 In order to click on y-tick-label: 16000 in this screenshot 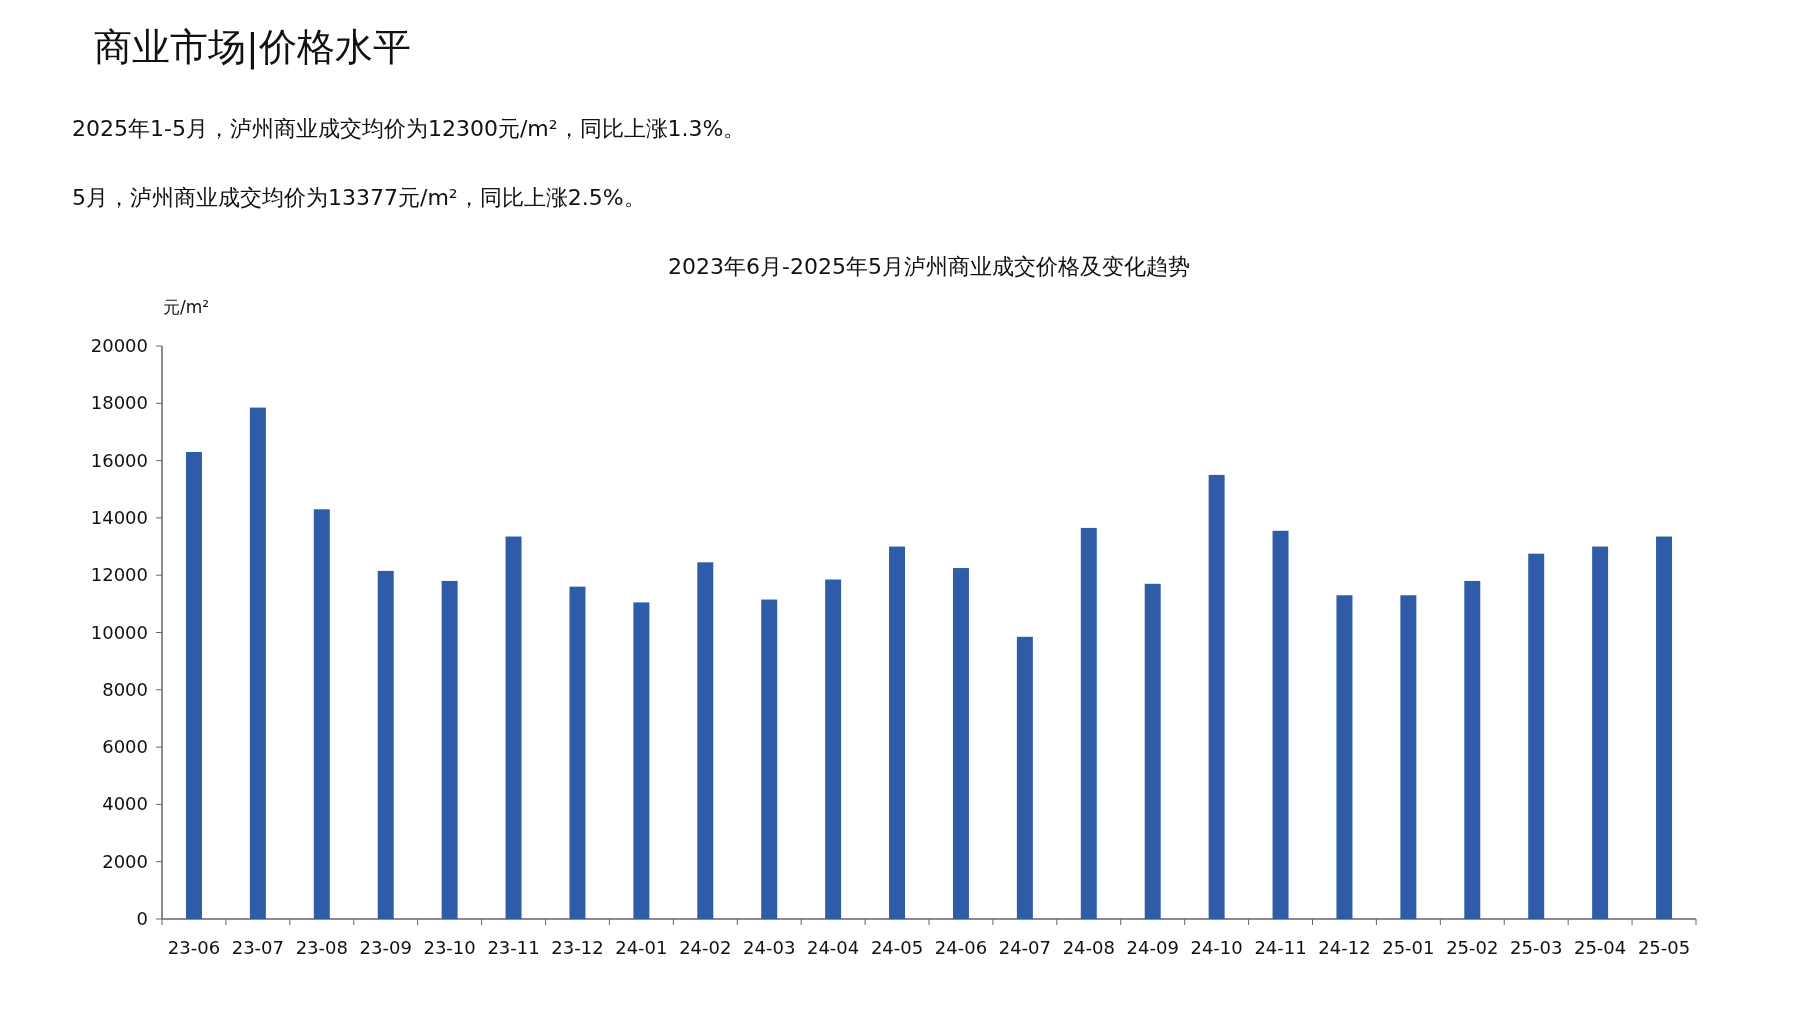, I will do `click(119, 460)`.